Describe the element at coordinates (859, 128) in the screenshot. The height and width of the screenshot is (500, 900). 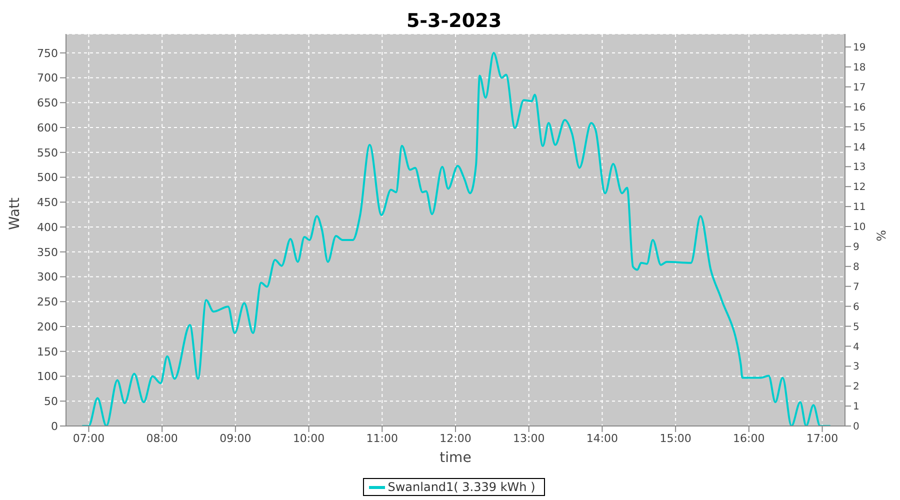
I see `y2-tick-label: 15` at that location.